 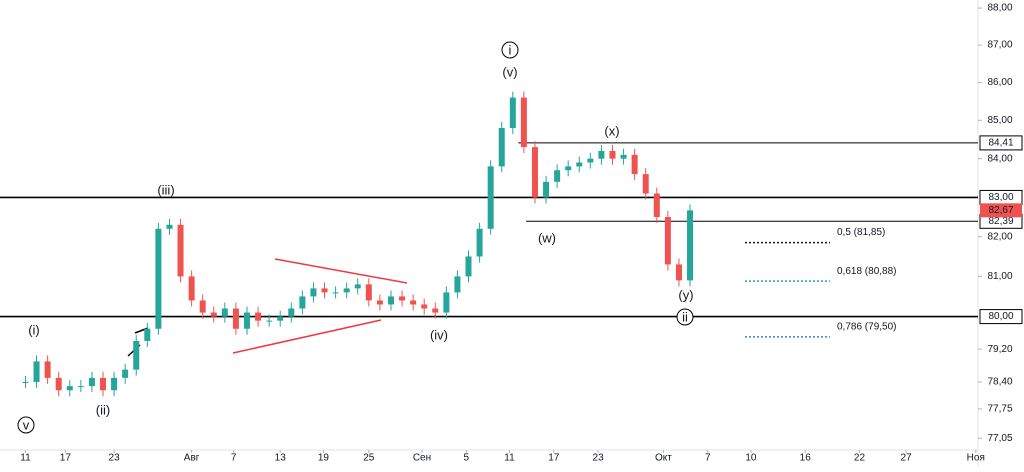 What do you see at coordinates (806, 458) in the screenshot?
I see `x-tick-label: 16` at bounding box center [806, 458].